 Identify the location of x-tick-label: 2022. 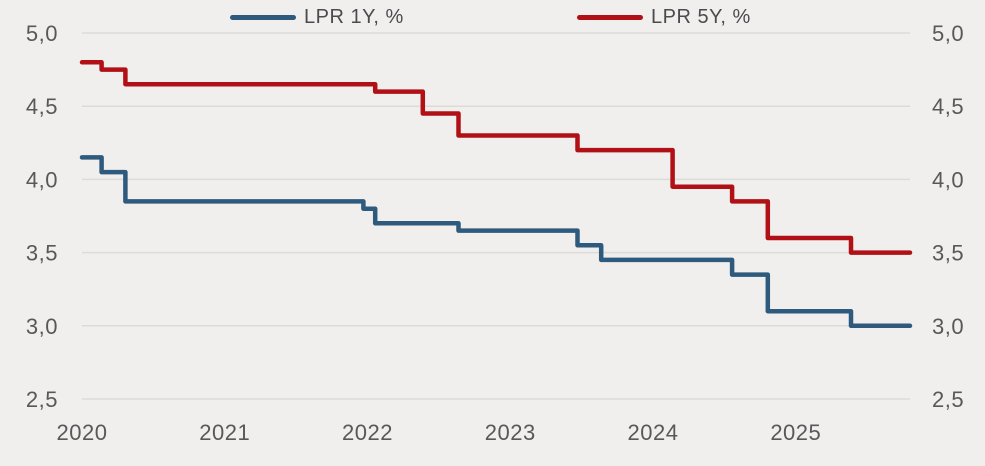
(367, 432).